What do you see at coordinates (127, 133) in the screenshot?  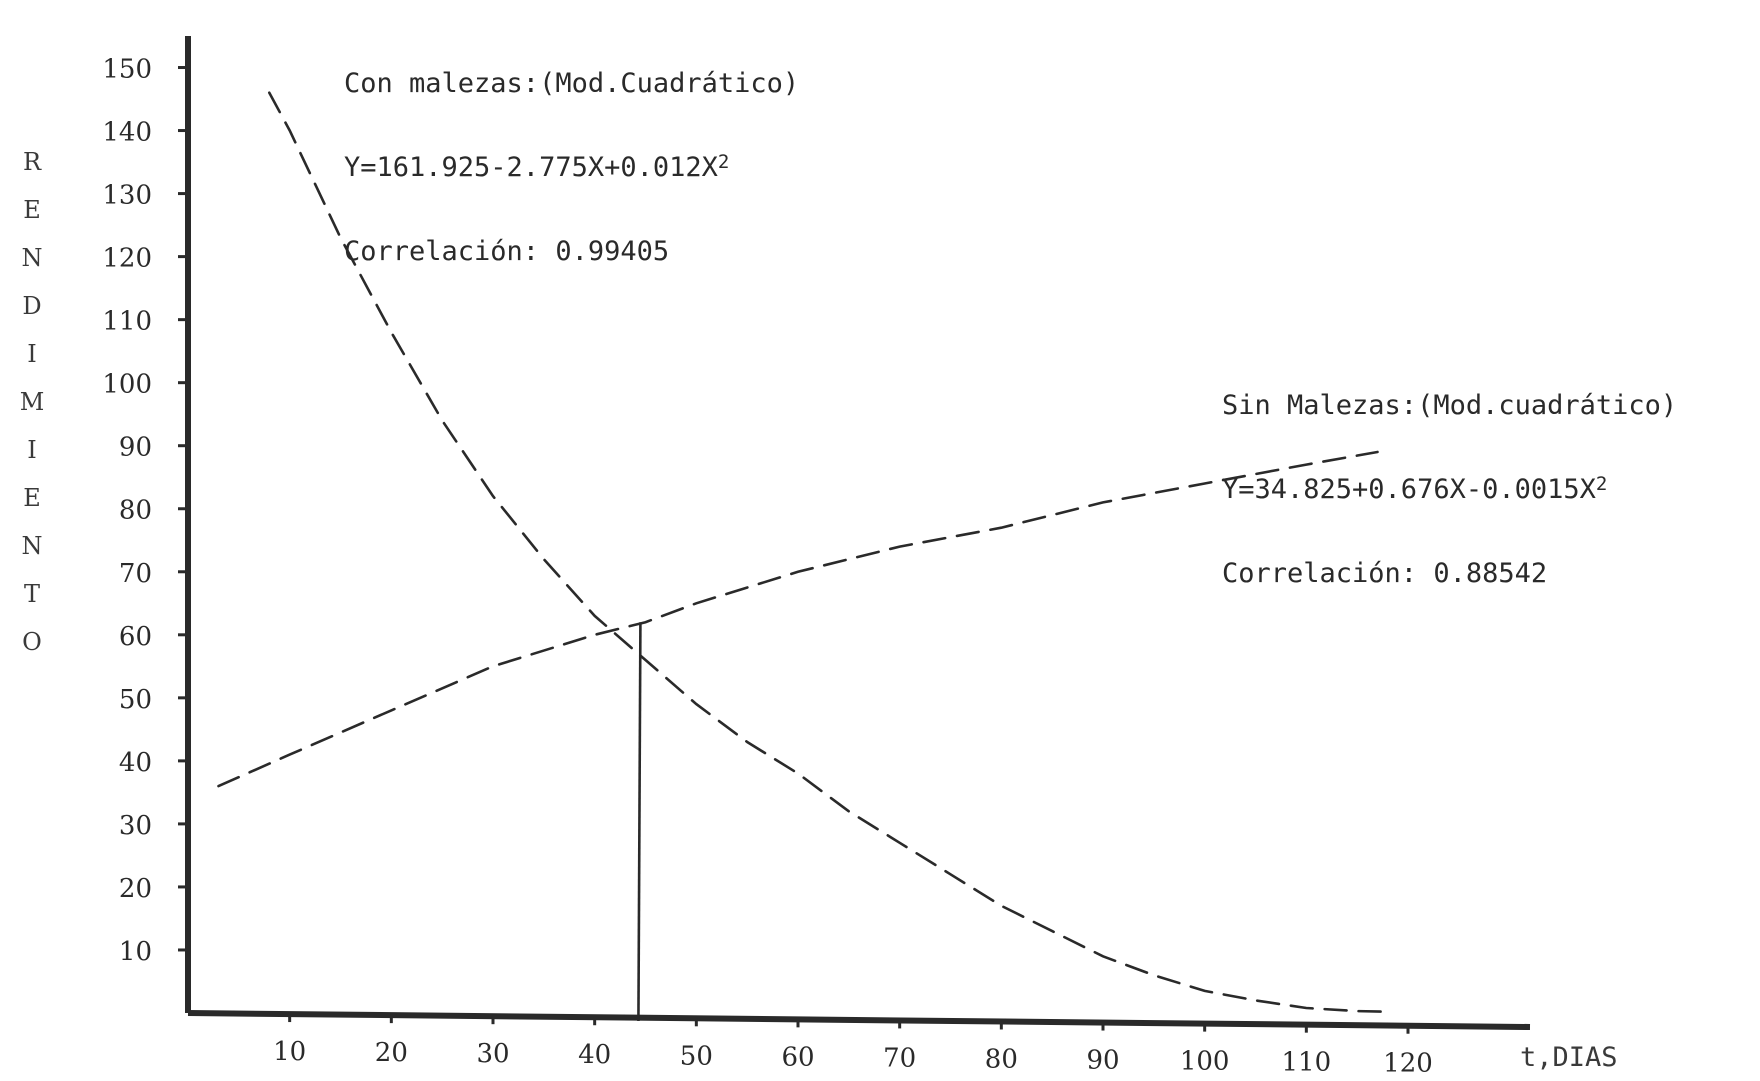 I see `y-tick-label-140: 140` at bounding box center [127, 133].